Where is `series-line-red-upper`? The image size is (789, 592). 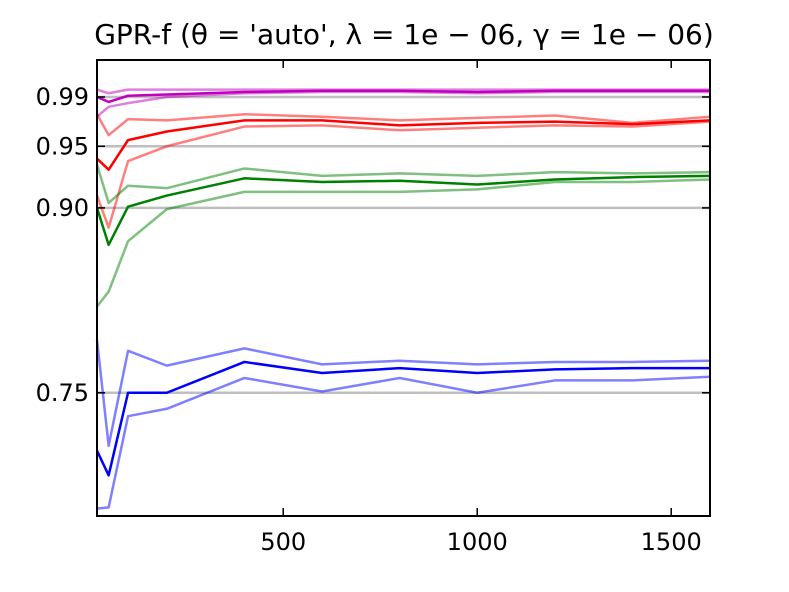
series-line-red-upper is located at coordinates (403, 124).